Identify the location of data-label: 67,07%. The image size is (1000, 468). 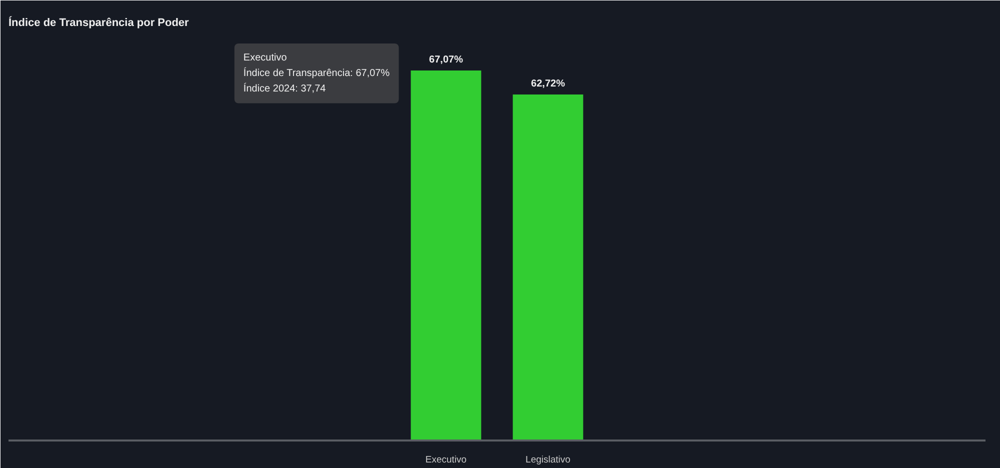
(446, 60).